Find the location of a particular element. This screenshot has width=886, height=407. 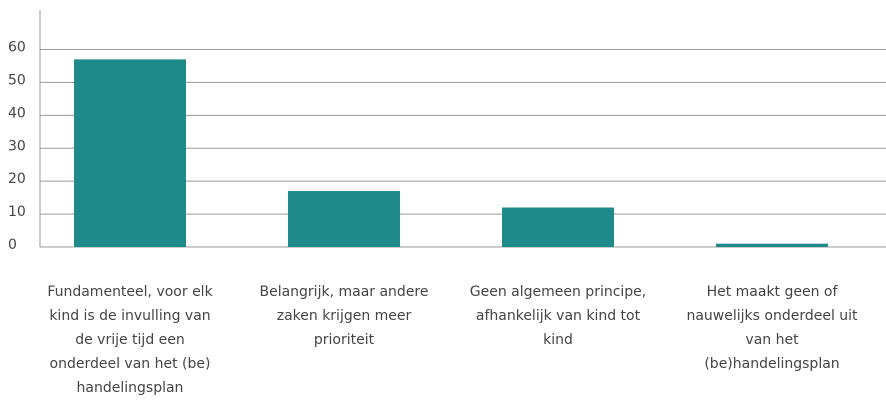

y-tick-label: 40 is located at coordinates (17, 113).